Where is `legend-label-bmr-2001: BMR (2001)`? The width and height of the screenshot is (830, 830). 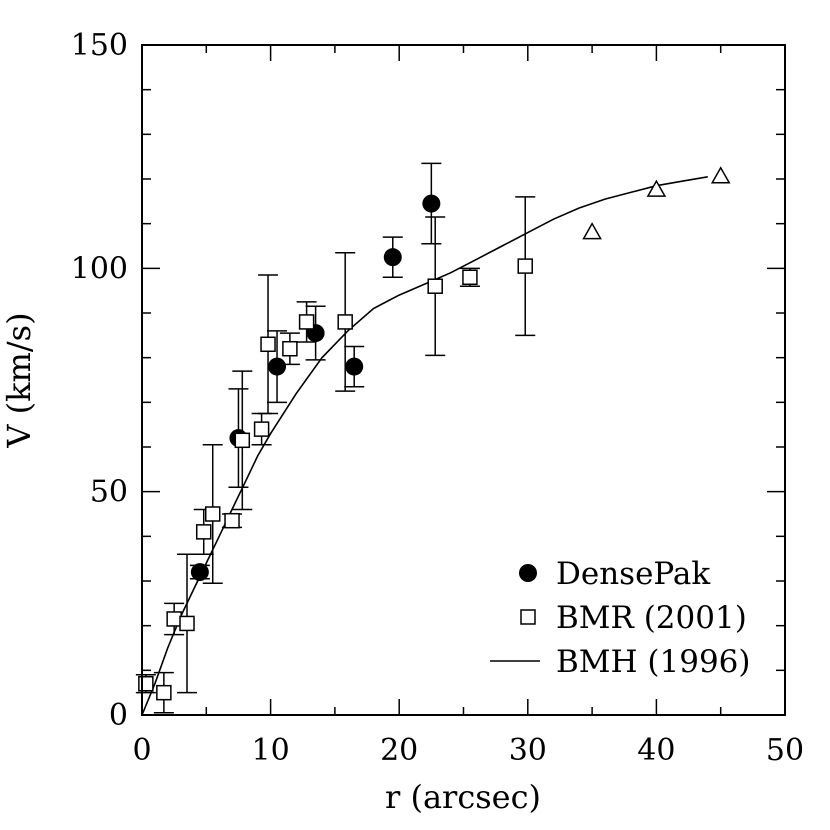
legend-label-bmr-2001: BMR (2001) is located at coordinates (651, 618).